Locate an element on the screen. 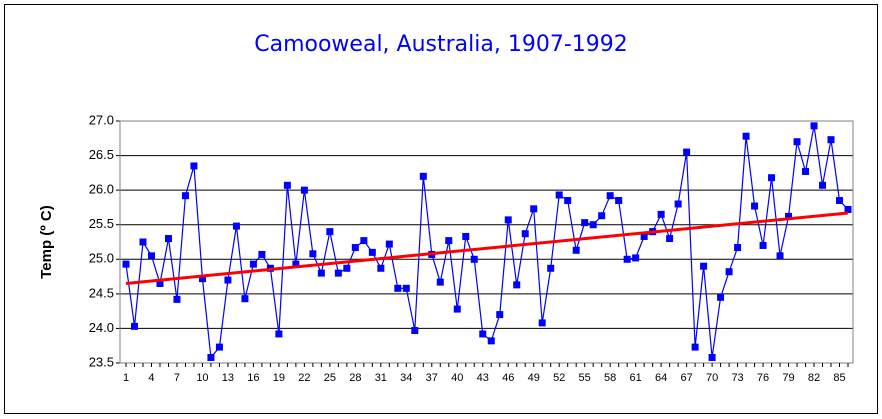 This screenshot has width=882, height=419. y-tick-label: 23.5 is located at coordinates (101, 361).